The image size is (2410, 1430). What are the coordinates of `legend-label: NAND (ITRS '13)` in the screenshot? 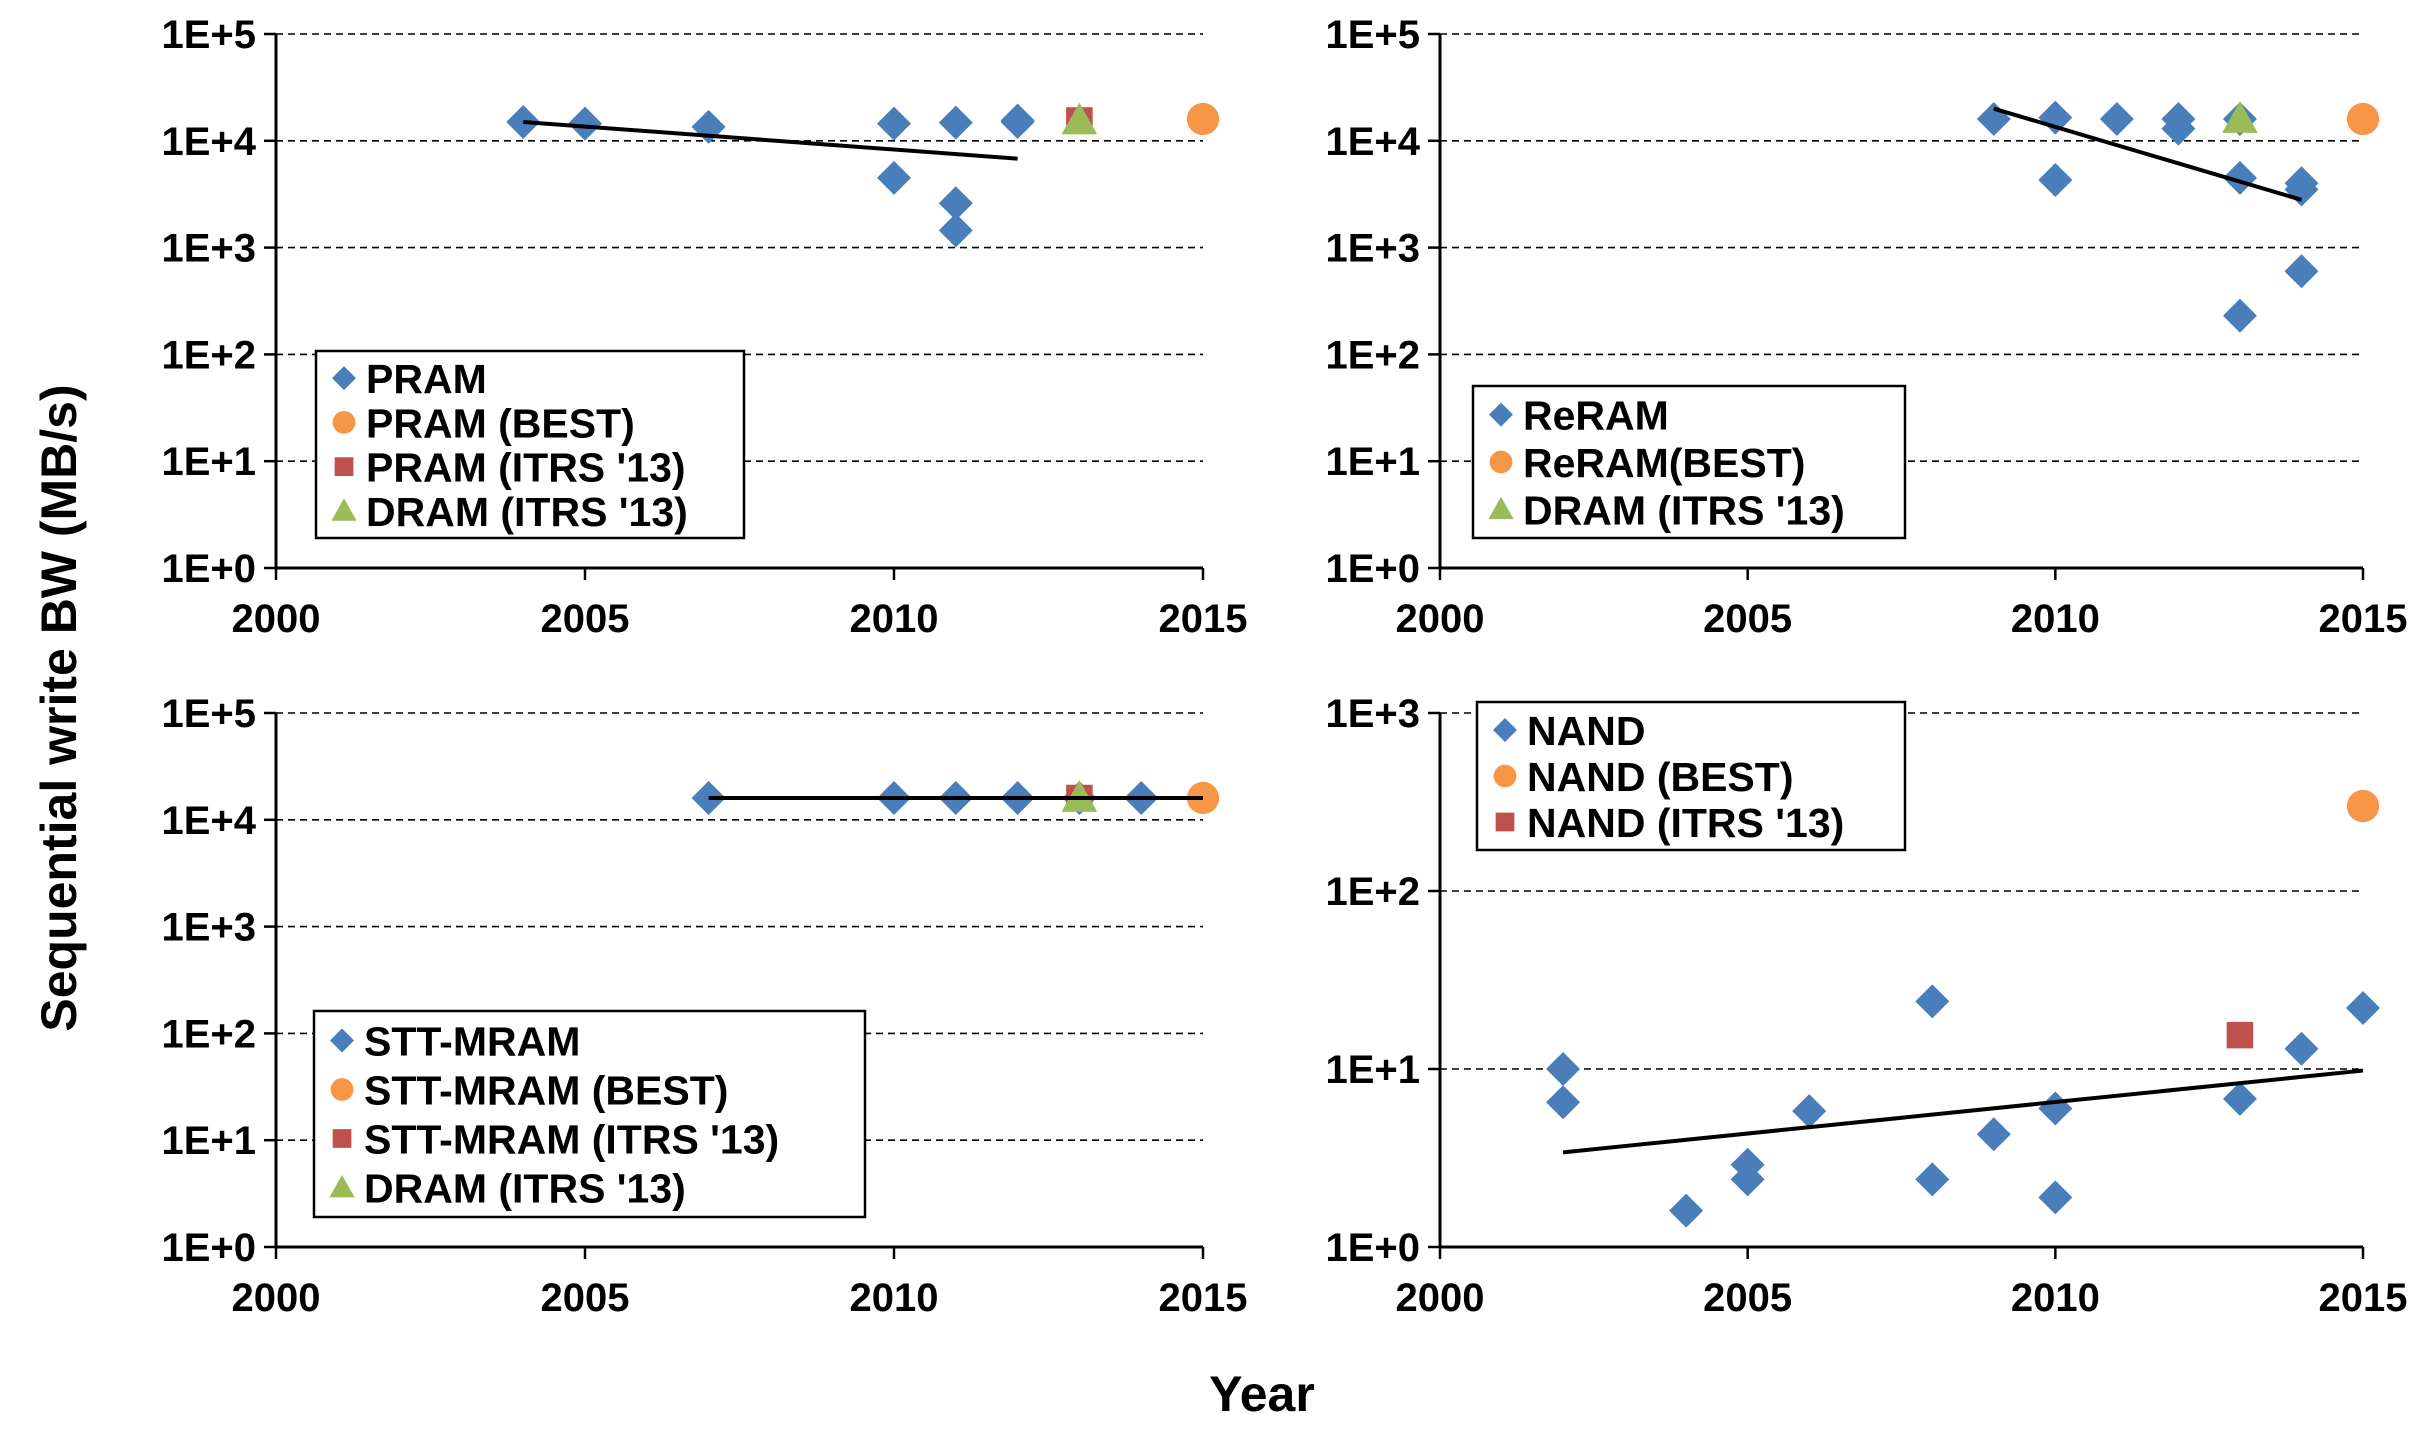 It's located at (1685, 823).